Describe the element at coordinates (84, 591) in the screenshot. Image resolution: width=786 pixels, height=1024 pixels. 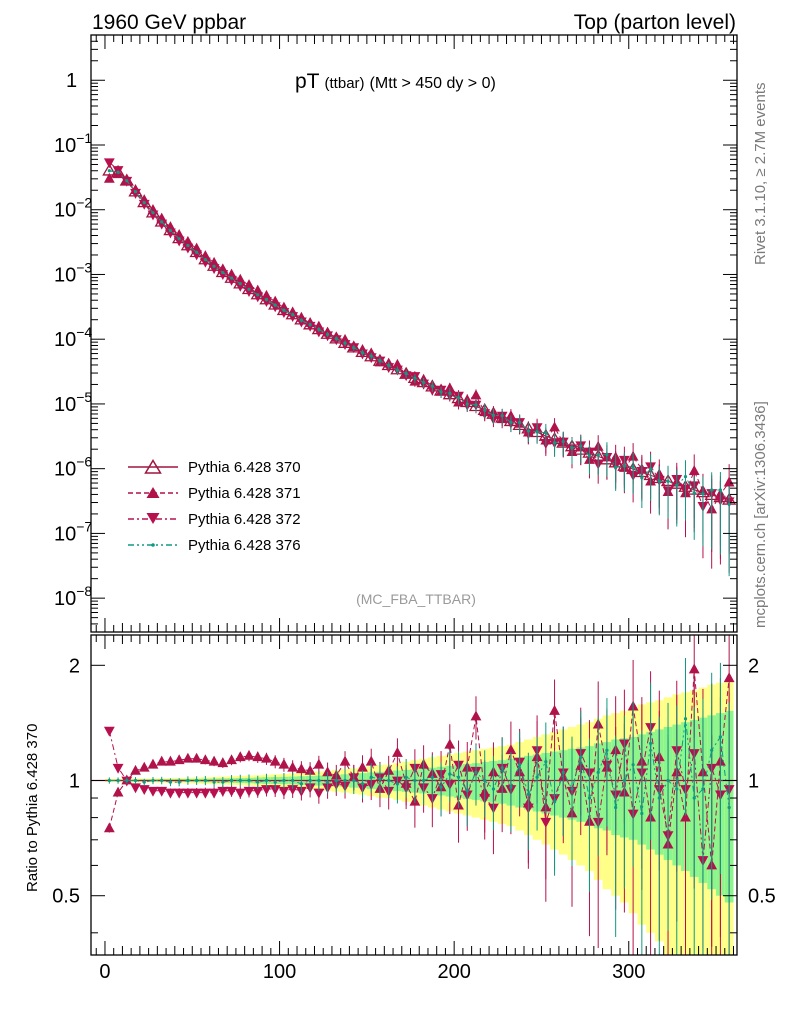
I see `main-y-tick-exponent: −8` at that location.